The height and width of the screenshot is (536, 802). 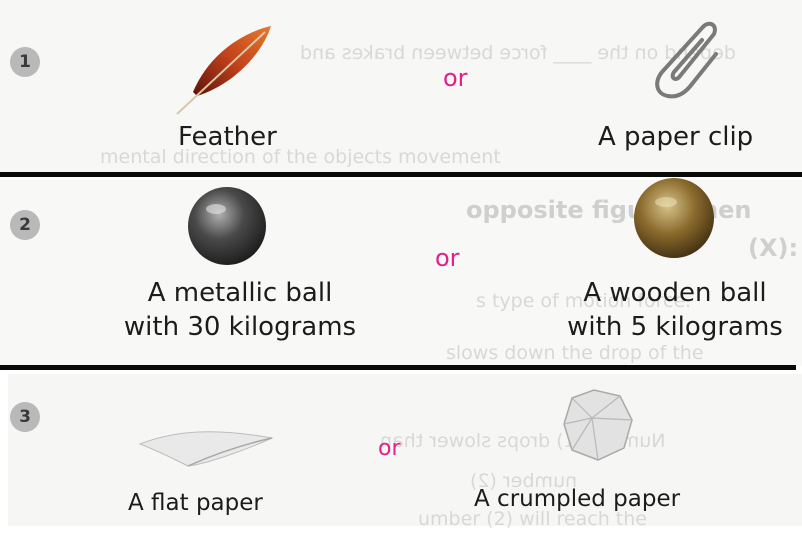 What do you see at coordinates (584, 301) in the screenshot?
I see `show-through-text: s type of motion force.` at bounding box center [584, 301].